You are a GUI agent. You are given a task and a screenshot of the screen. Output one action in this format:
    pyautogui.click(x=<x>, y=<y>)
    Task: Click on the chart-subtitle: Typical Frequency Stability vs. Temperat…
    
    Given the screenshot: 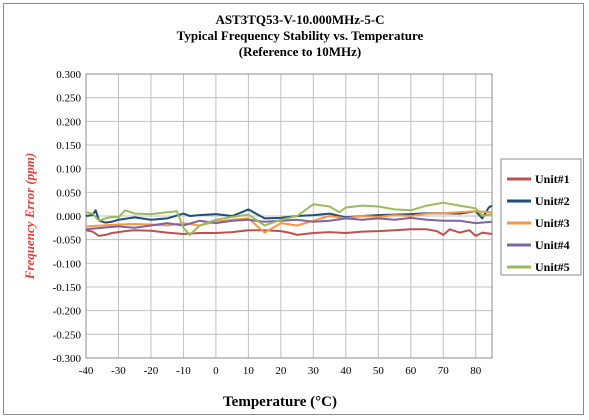 What is the action you would take?
    pyautogui.click(x=300, y=35)
    